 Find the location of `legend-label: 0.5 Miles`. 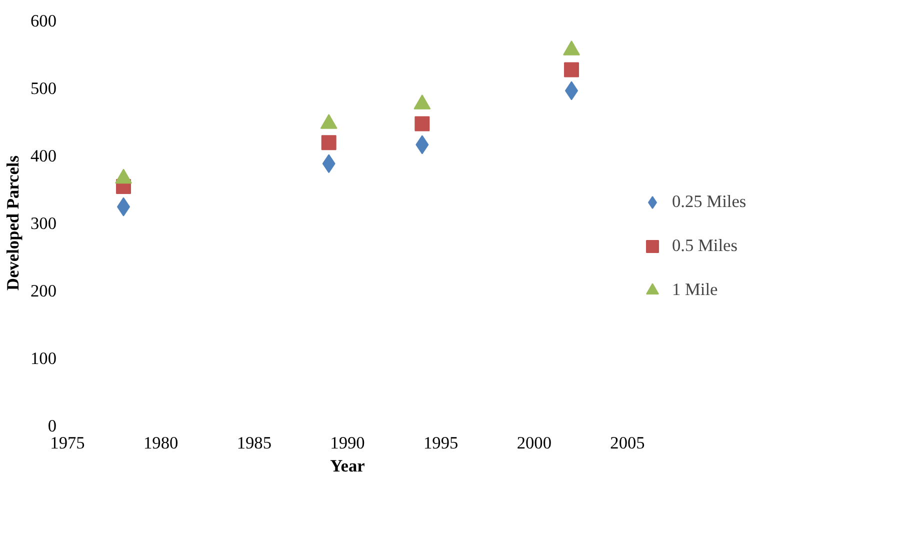

legend-label: 0.5 Miles is located at coordinates (705, 246).